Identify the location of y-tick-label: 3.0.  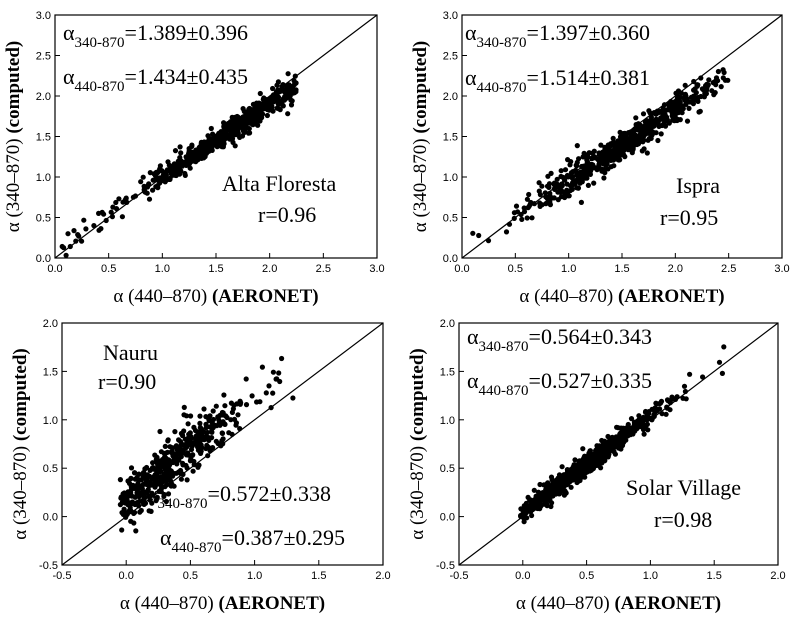
(450, 16).